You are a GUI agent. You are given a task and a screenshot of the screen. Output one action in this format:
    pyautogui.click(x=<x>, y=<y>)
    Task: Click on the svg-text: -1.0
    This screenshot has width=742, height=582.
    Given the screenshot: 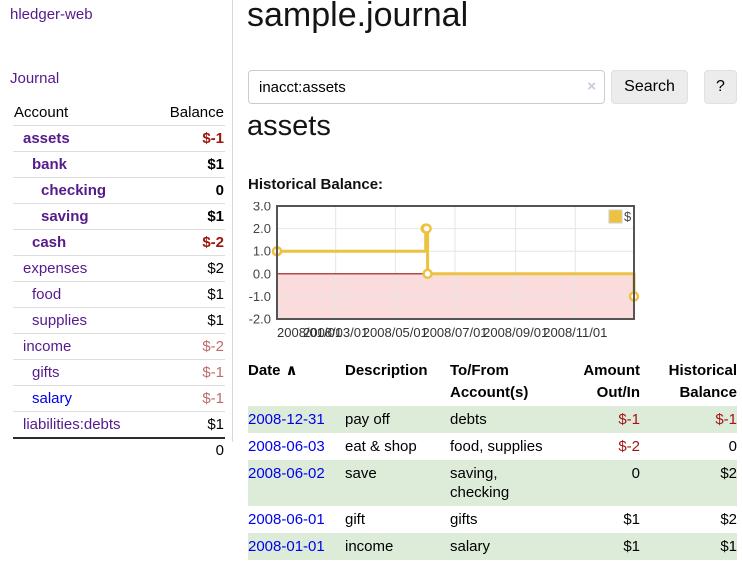 What is the action you would take?
    pyautogui.click(x=260, y=296)
    